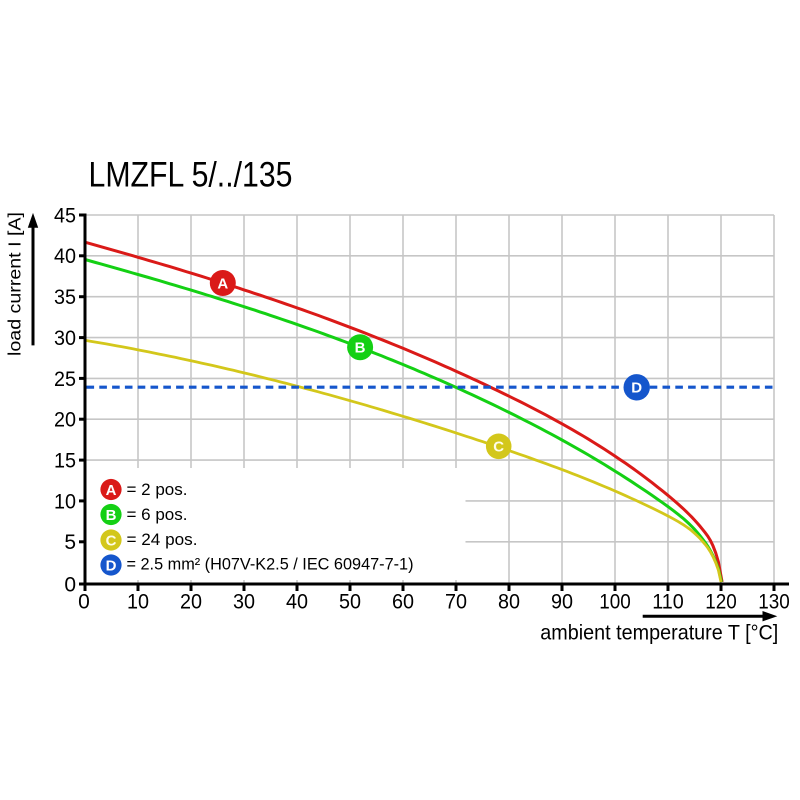  Describe the element at coordinates (65, 461) in the screenshot. I see `svg-text: 15` at that location.